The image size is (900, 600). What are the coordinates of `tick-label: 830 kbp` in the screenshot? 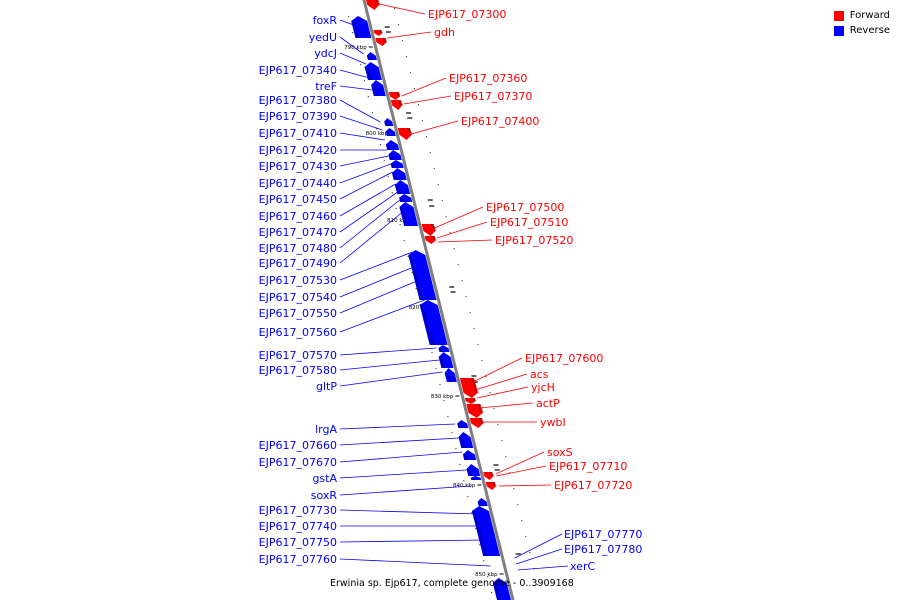 It's located at (442, 397).